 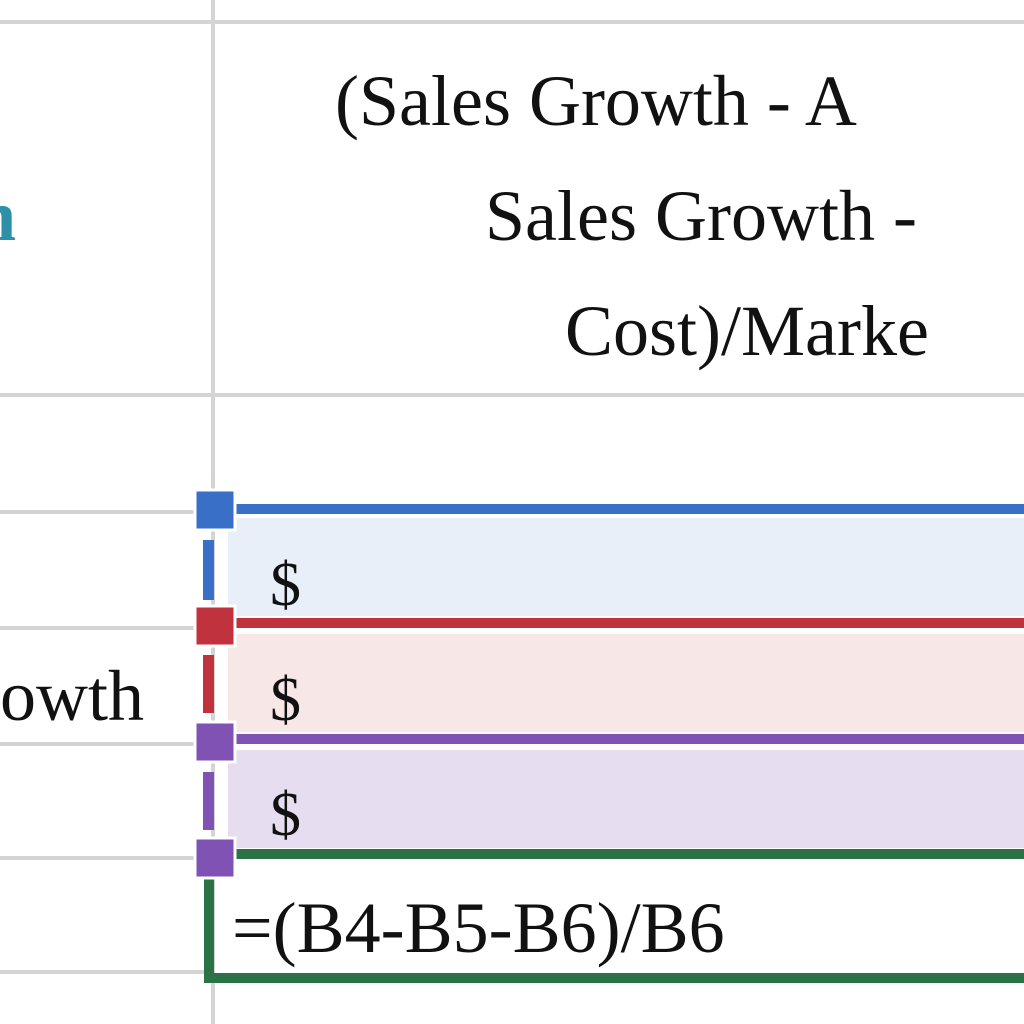 I want to click on formula-cell: =(B4-B5-B6)/B6, so click(x=478, y=928).